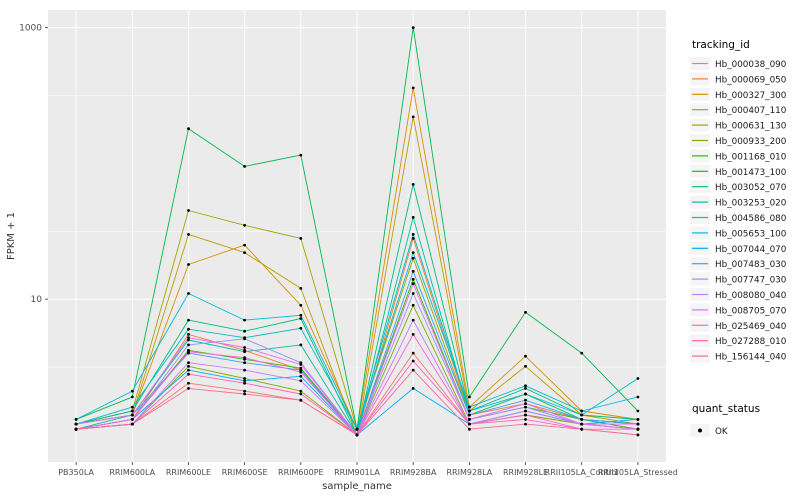  Describe the element at coordinates (751, 157) in the screenshot. I see `legend-label: Hb_001168_010` at that location.